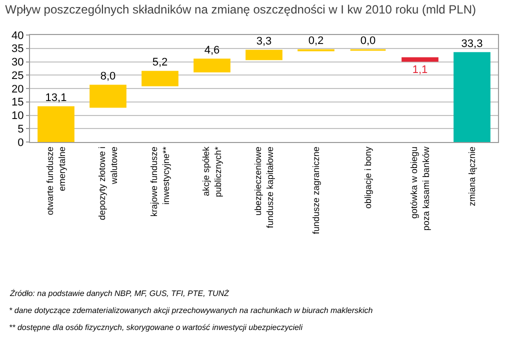  What do you see at coordinates (18, 102) in the screenshot?
I see `y-tick-label: 15` at bounding box center [18, 102].